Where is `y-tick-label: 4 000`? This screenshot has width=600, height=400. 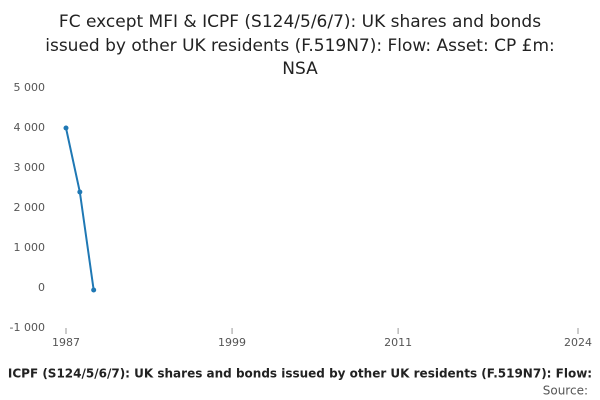 y-tick-label: 4 000 is located at coordinates (30, 127).